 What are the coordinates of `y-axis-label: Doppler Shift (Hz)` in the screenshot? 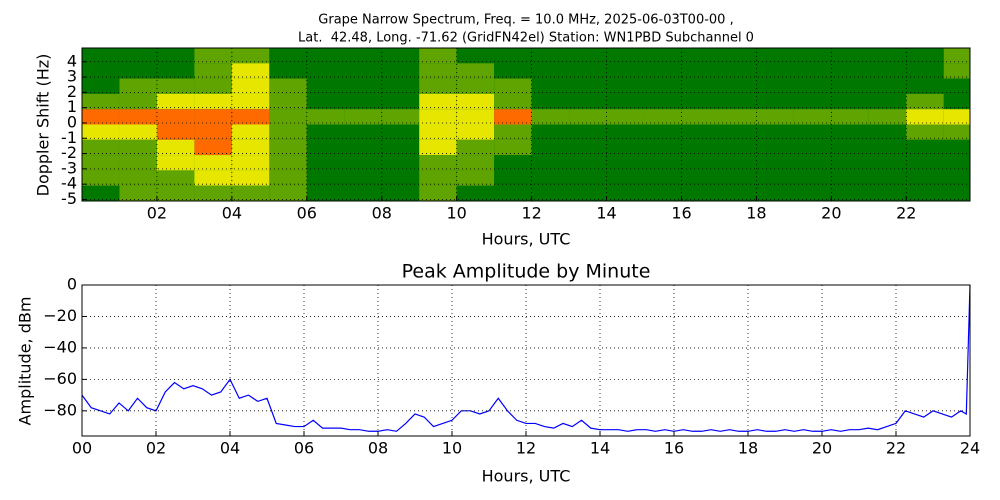 It's located at (43, 125).